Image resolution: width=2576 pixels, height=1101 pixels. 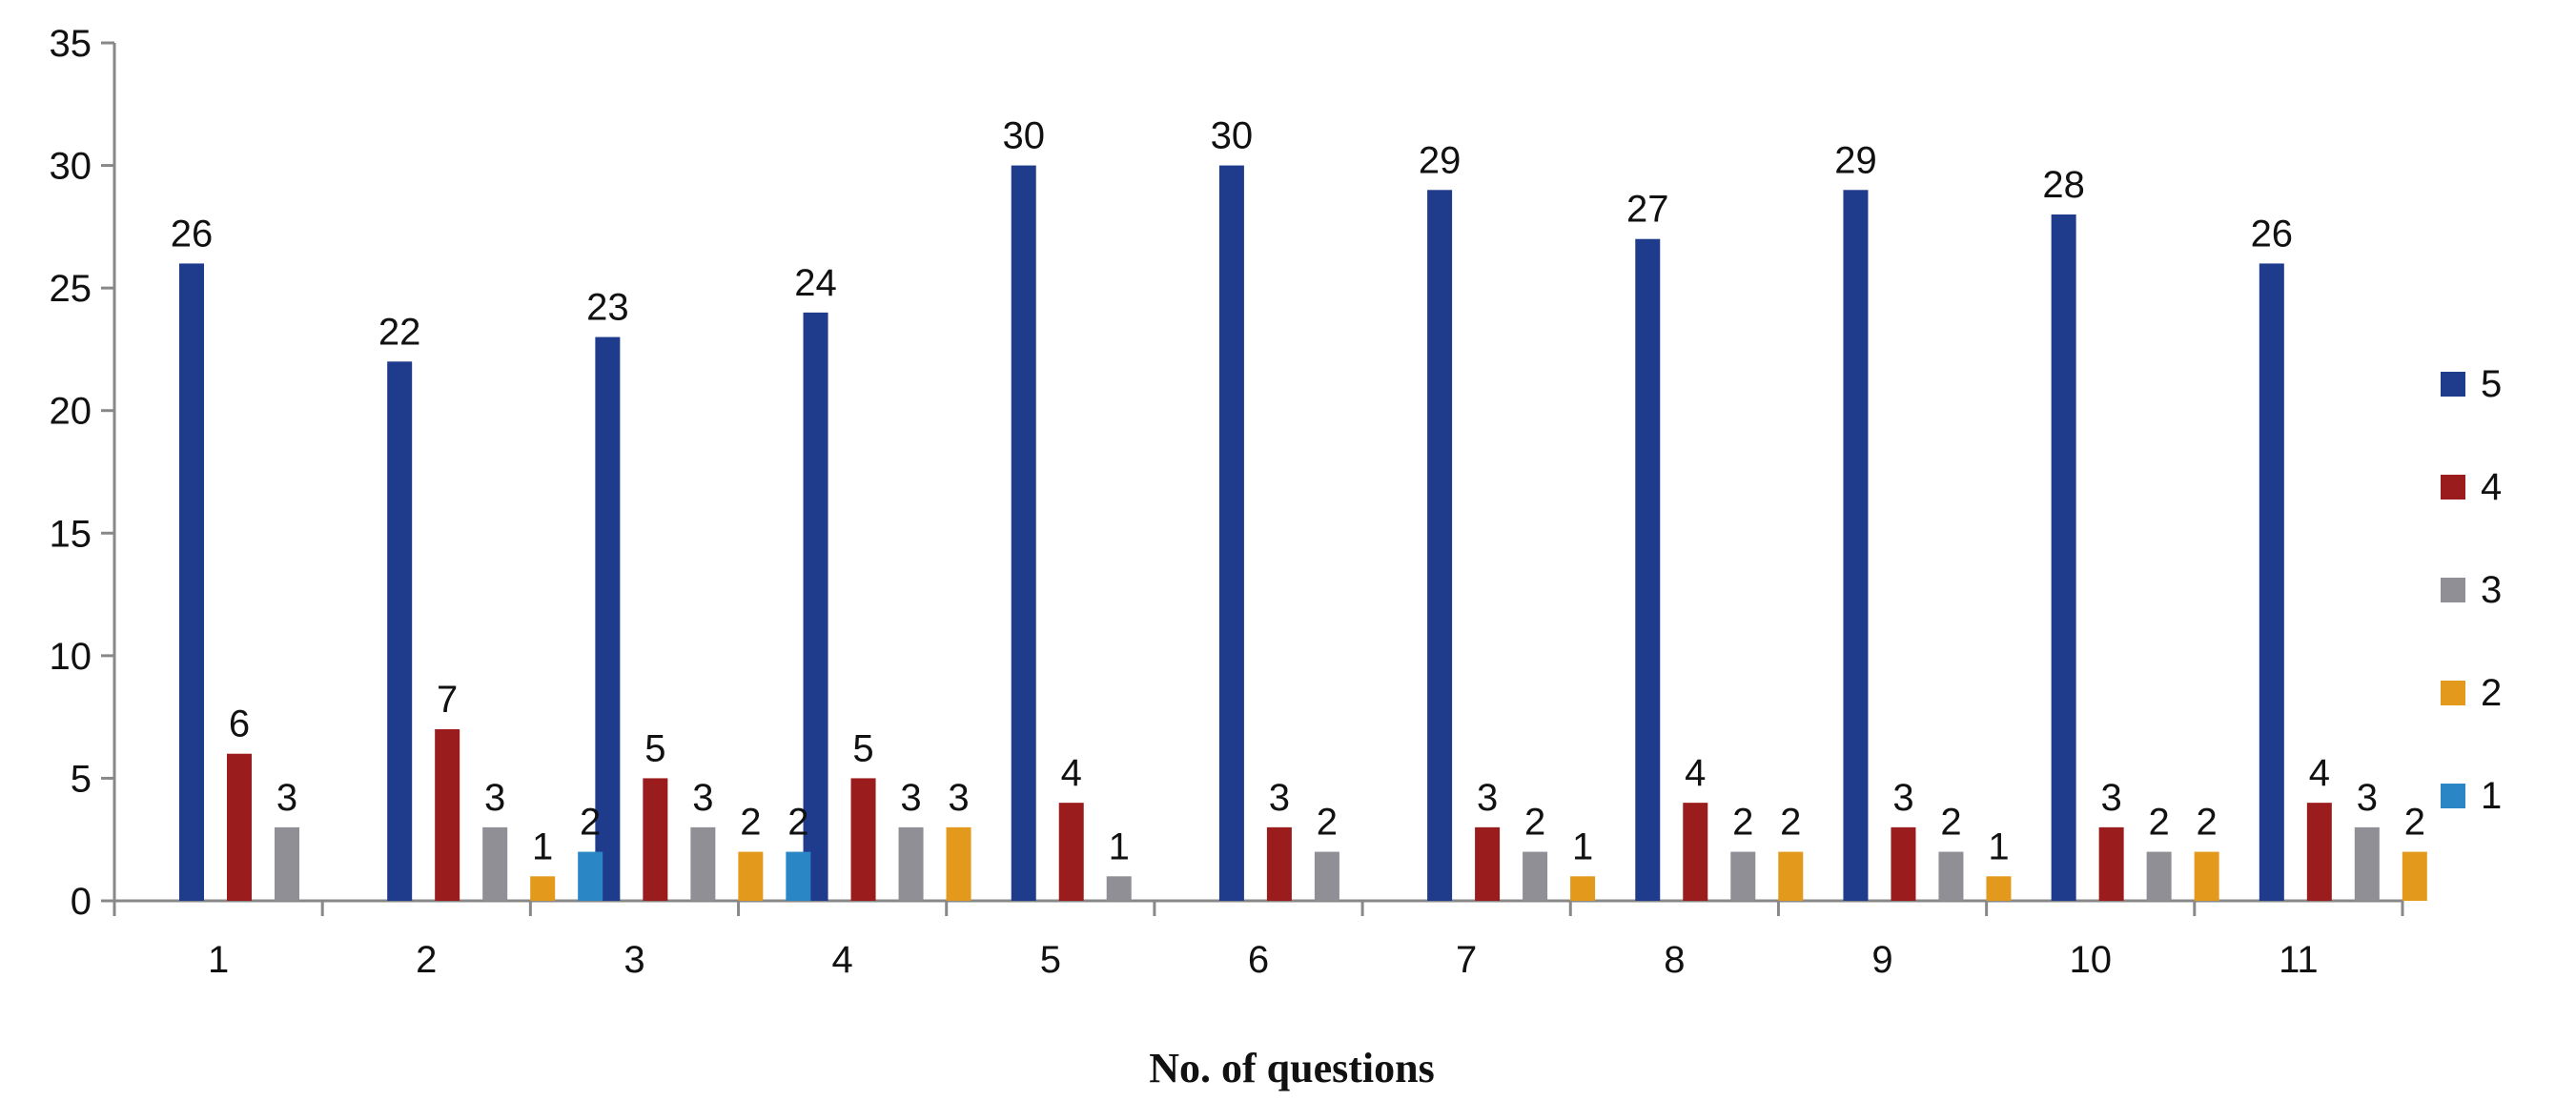 What do you see at coordinates (1119, 888) in the screenshot?
I see `bar-series-3-q5` at bounding box center [1119, 888].